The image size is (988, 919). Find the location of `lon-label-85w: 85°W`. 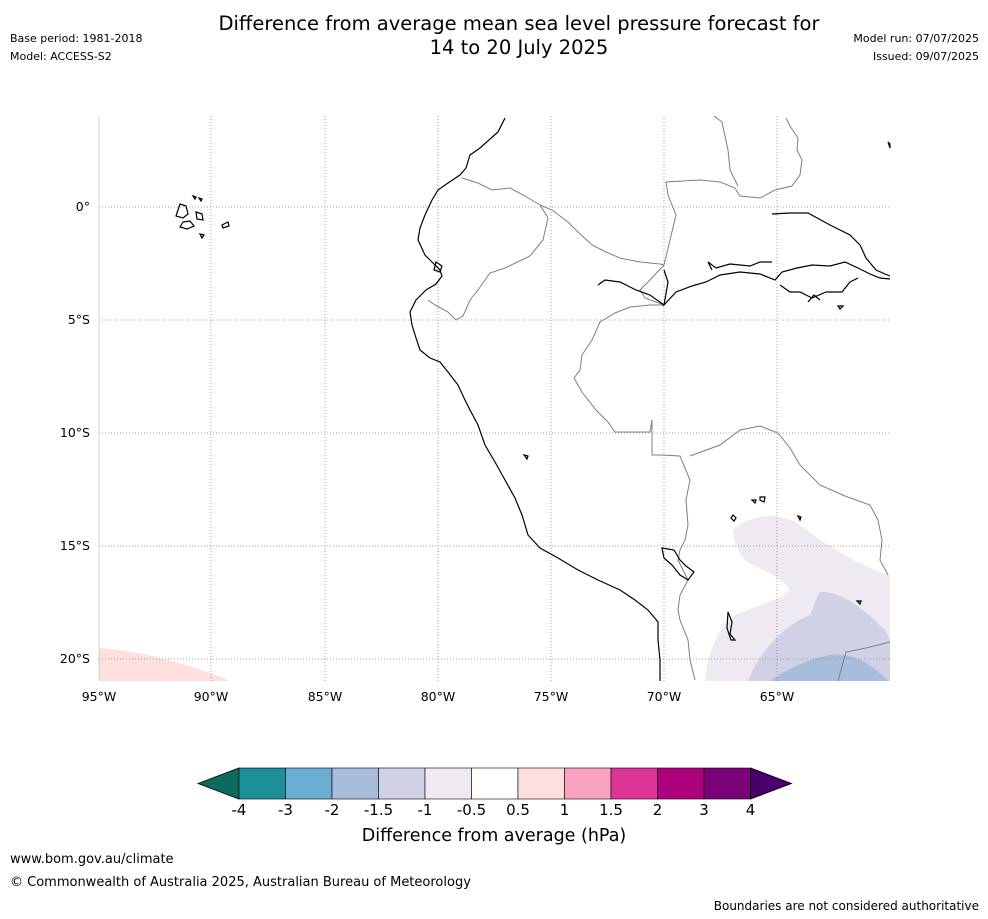

lon-label-85w: 85°W is located at coordinates (325, 696).